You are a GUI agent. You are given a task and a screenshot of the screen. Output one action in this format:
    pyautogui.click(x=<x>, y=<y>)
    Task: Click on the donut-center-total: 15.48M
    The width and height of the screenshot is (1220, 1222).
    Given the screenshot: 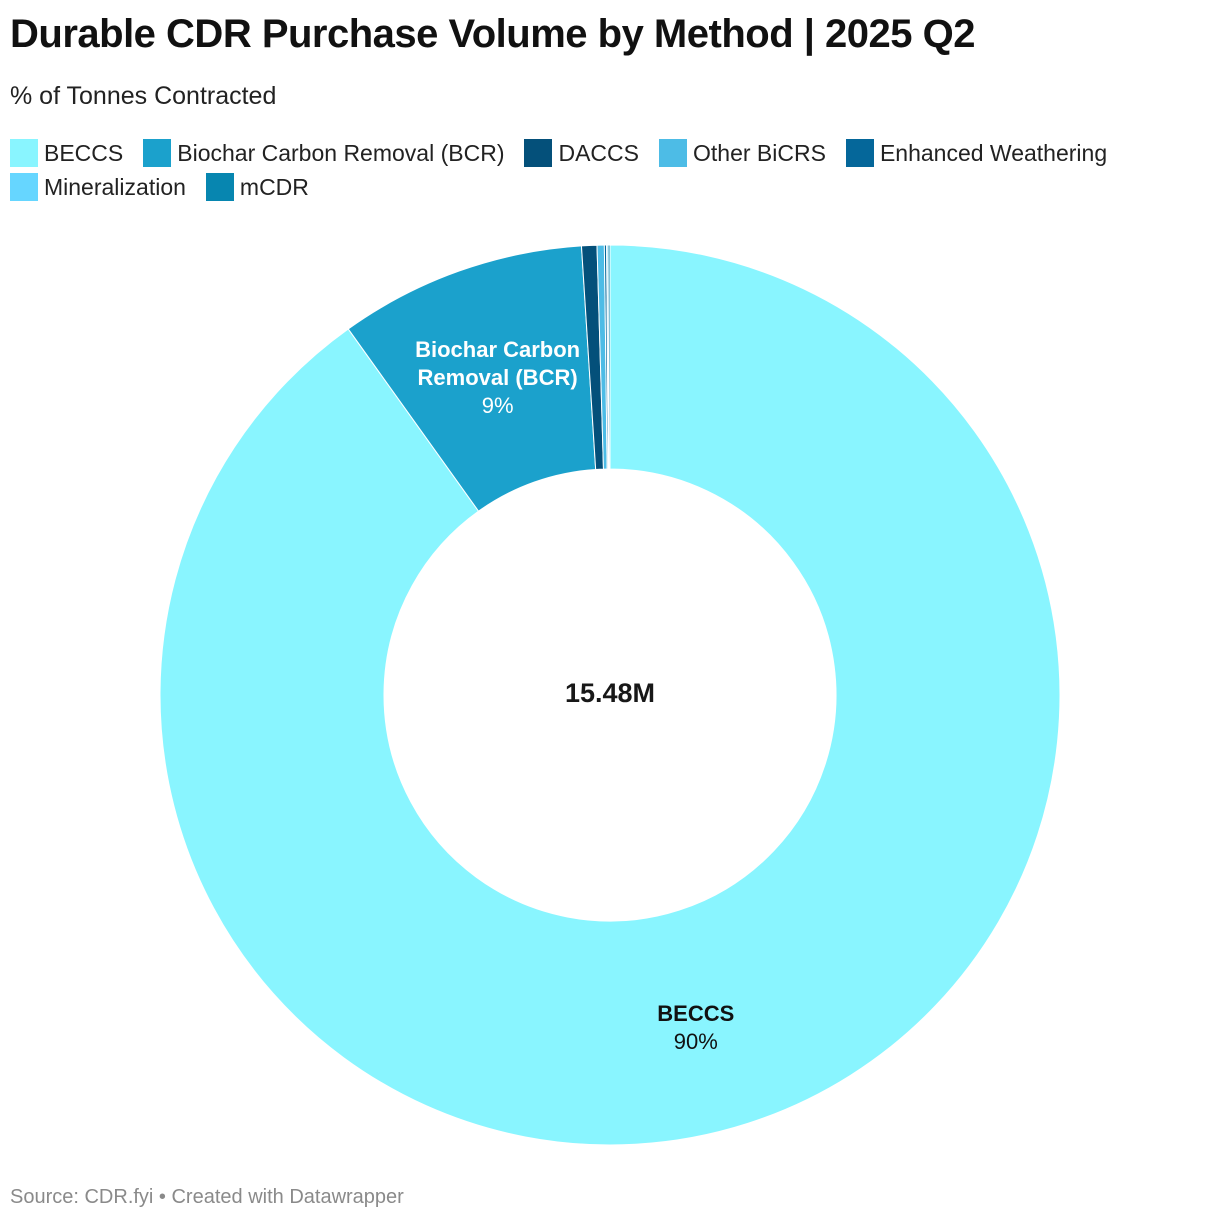 What is the action you would take?
    pyautogui.click(x=610, y=693)
    